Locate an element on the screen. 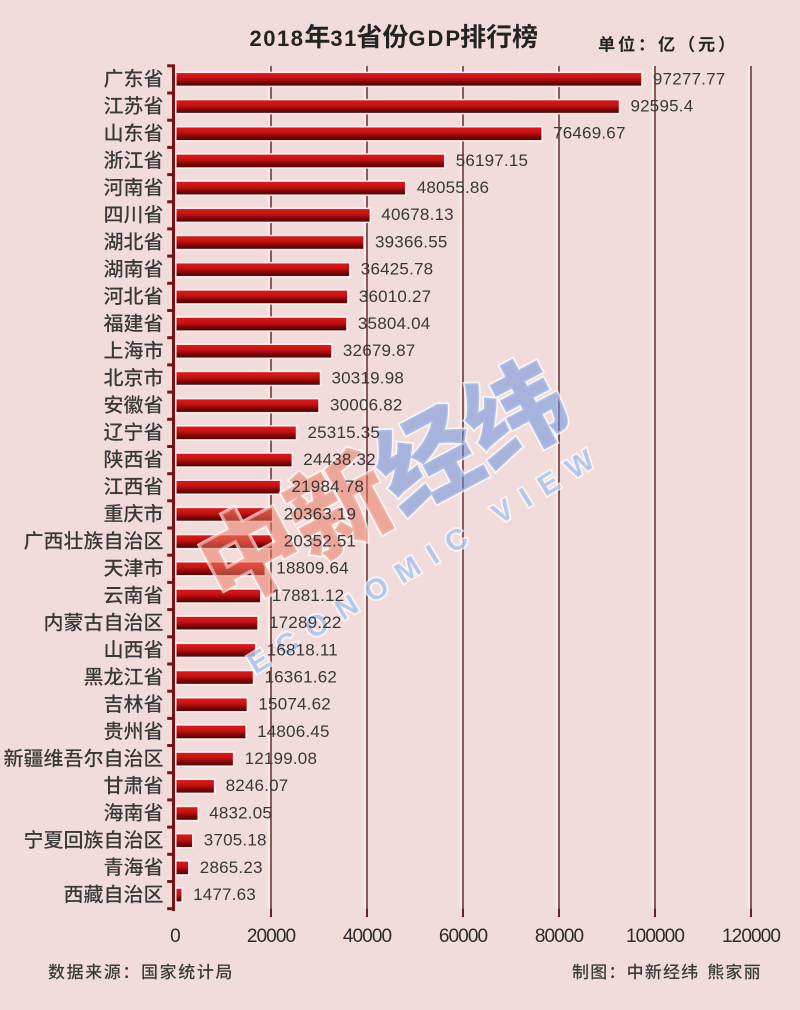 The image size is (800, 1010). svg-text: 20363.19 is located at coordinates (320, 513).